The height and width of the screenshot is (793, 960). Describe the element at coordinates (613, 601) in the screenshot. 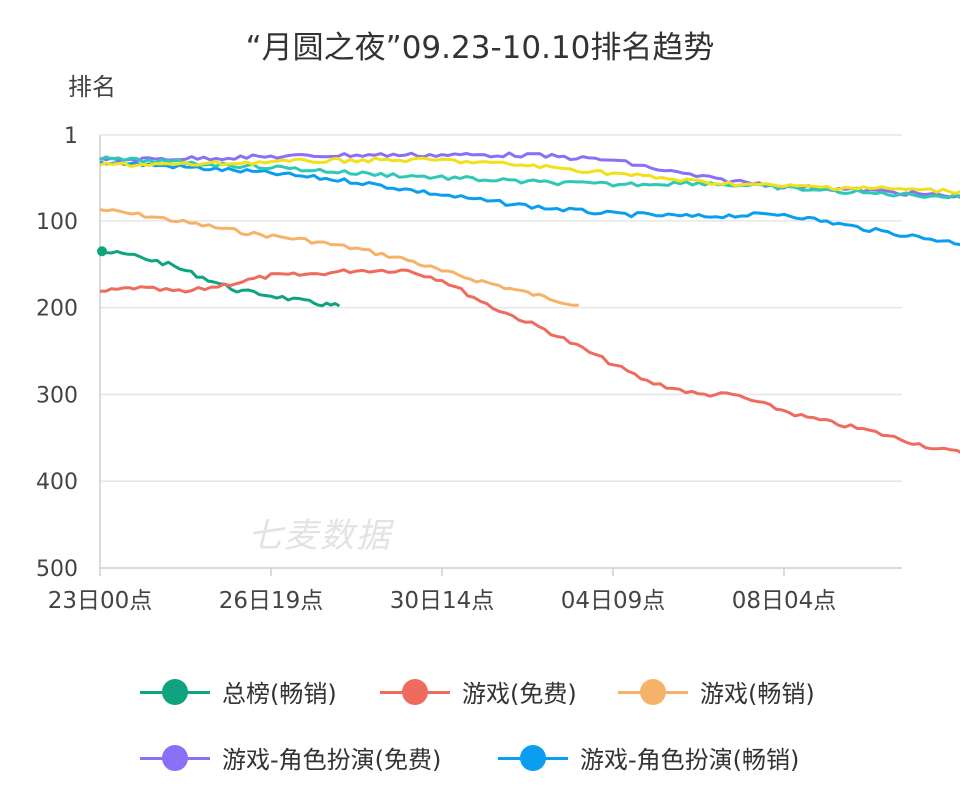

I see `x-tick-label: 04日09点` at that location.